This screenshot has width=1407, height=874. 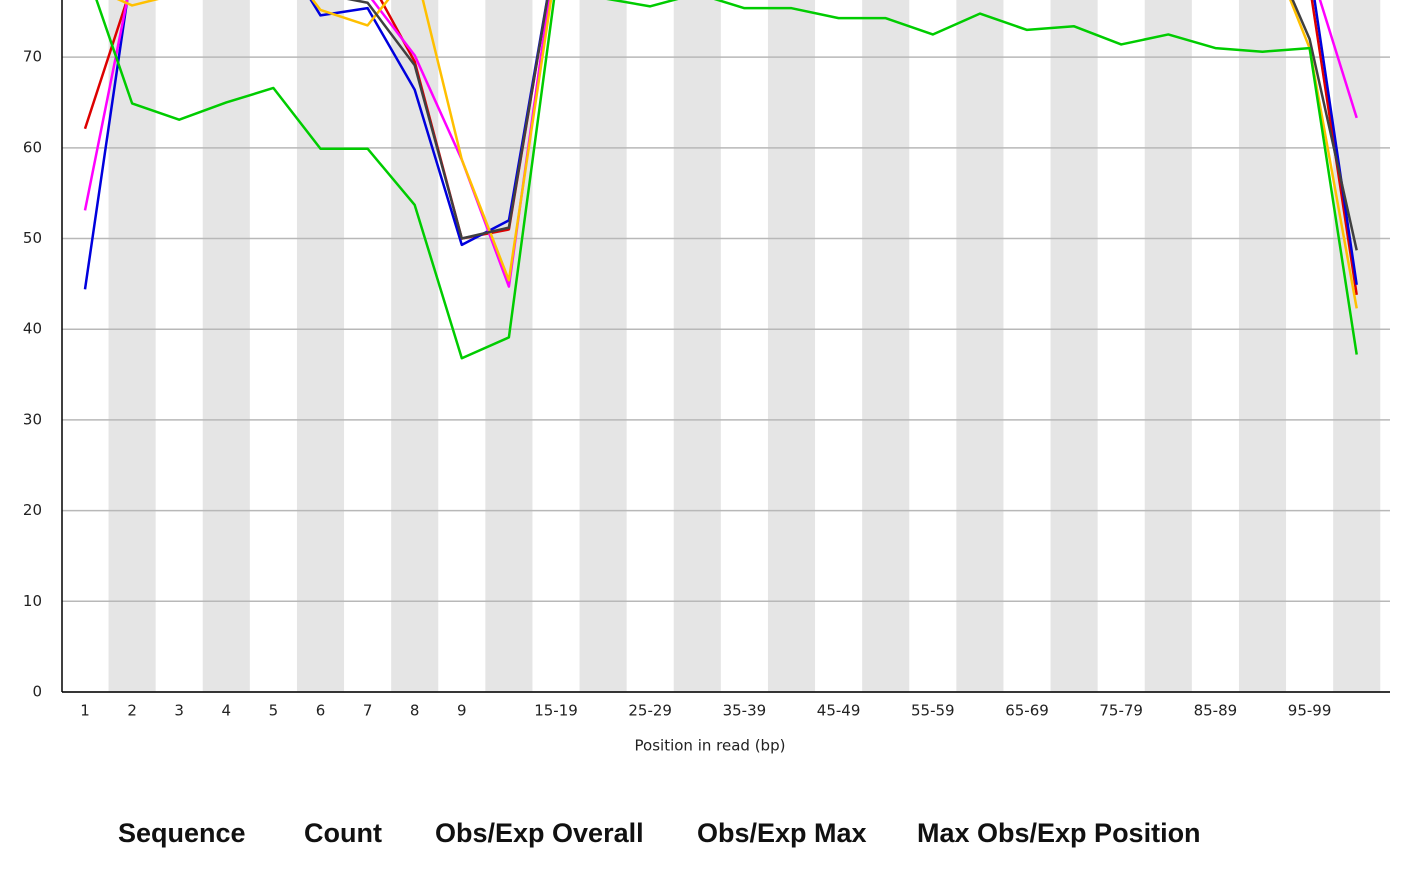 What do you see at coordinates (1027, 711) in the screenshot?
I see `x-tick-label: 65-69` at bounding box center [1027, 711].